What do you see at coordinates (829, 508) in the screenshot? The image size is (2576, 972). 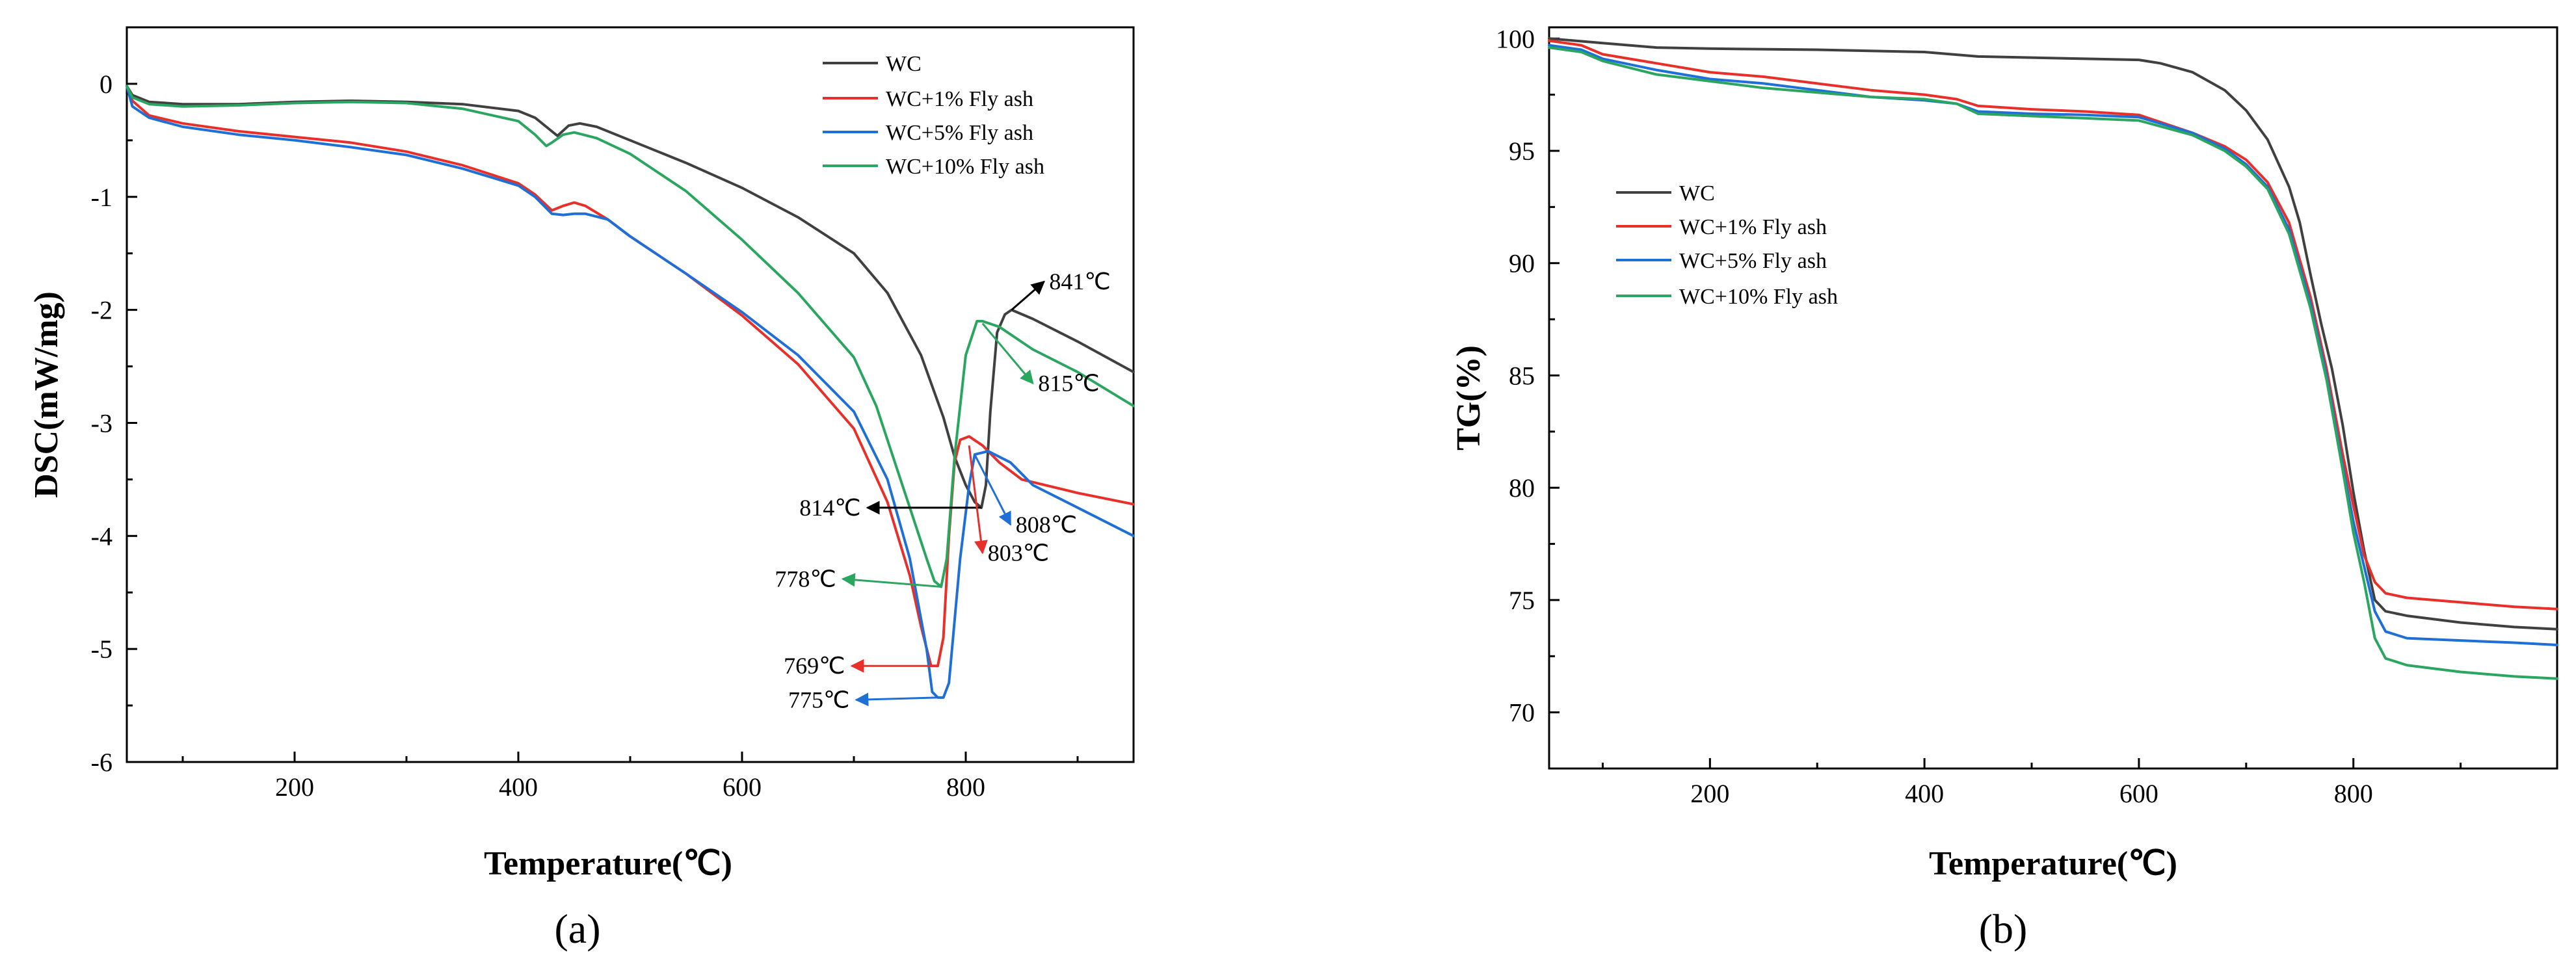 I see `annotation-label: 814℃` at bounding box center [829, 508].